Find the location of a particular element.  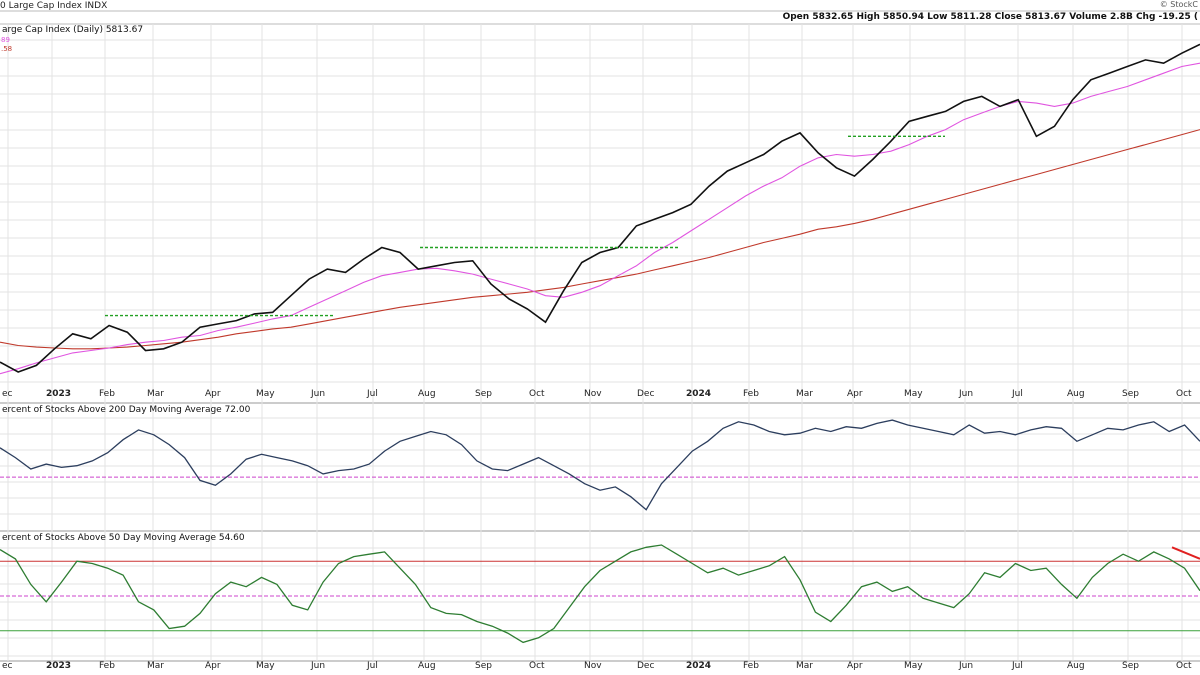

breadth200-line is located at coordinates (600, 465).